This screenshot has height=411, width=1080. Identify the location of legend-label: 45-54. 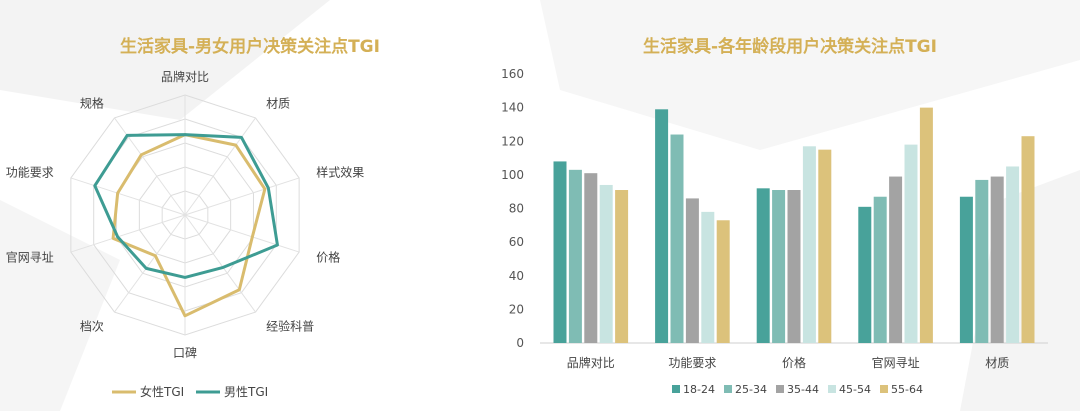
(855, 389).